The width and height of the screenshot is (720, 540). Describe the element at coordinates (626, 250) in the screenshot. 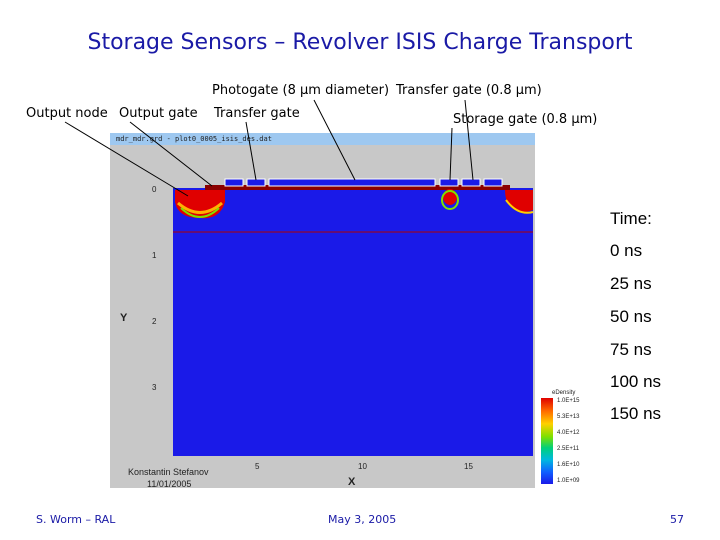

I see `time-value: 0 ns` at that location.